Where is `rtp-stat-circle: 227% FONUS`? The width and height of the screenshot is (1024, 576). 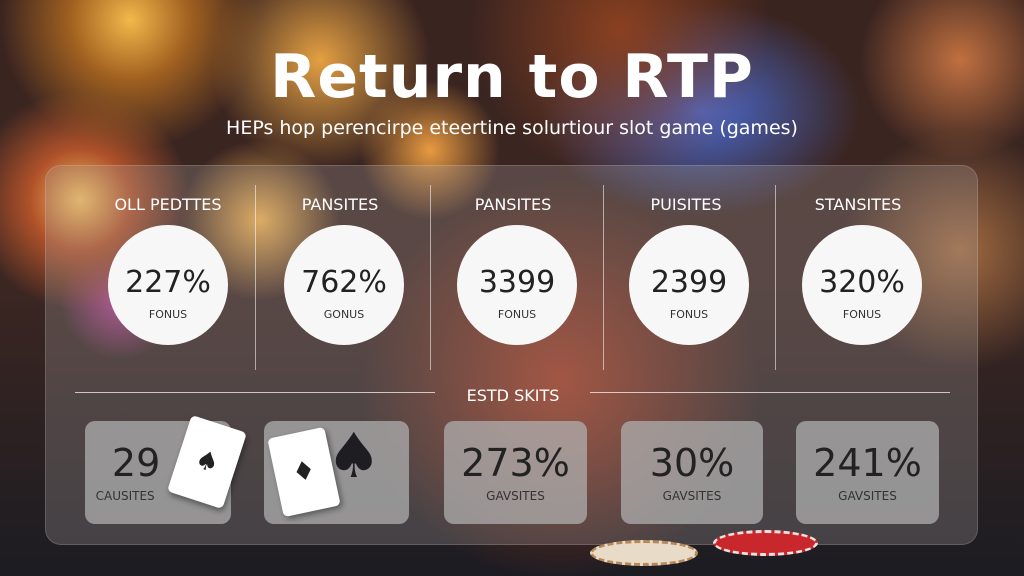
rtp-stat-circle: 227% FONUS is located at coordinates (168, 285).